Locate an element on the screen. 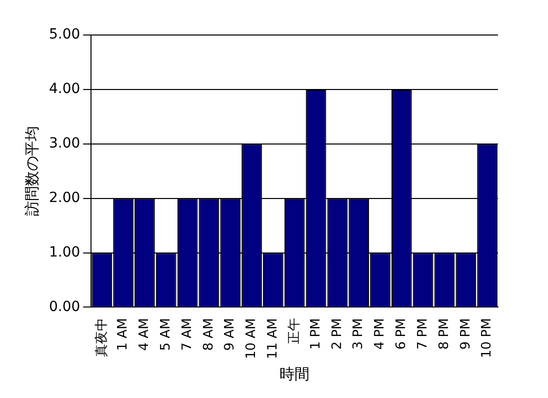  y-tick-label: 3.00 is located at coordinates (64, 144).